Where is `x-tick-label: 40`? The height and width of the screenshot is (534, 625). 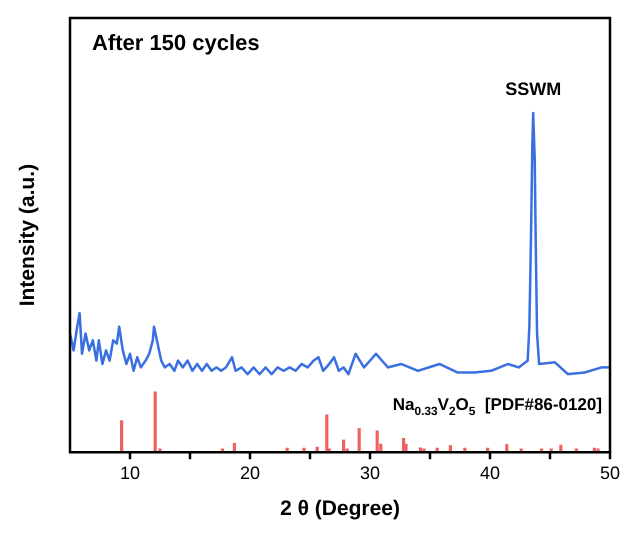
x-tick-label: 40 is located at coordinates (490, 472).